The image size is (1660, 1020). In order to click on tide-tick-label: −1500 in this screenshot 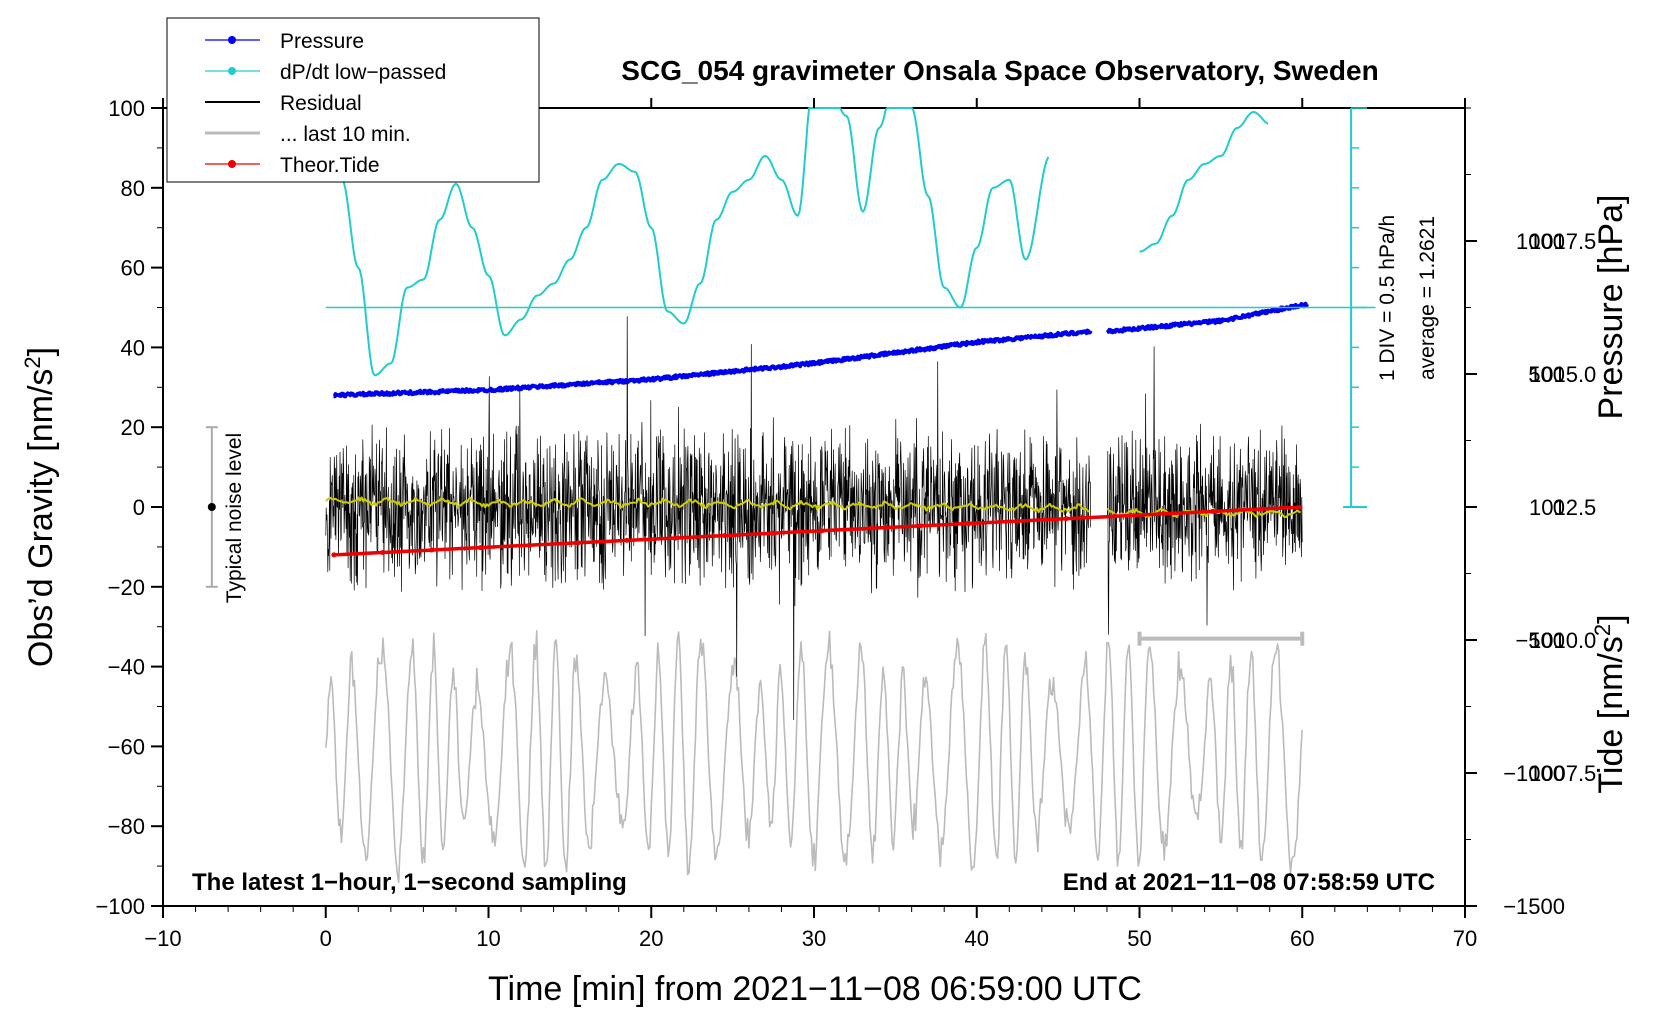, I will do `click(1534, 906)`.